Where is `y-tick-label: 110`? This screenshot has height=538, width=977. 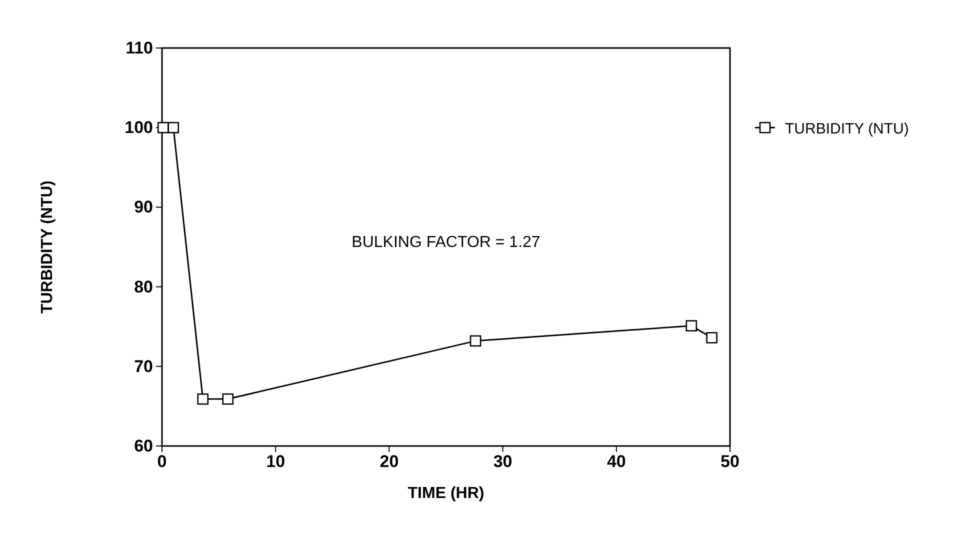
y-tick-label: 110 is located at coordinates (139, 48).